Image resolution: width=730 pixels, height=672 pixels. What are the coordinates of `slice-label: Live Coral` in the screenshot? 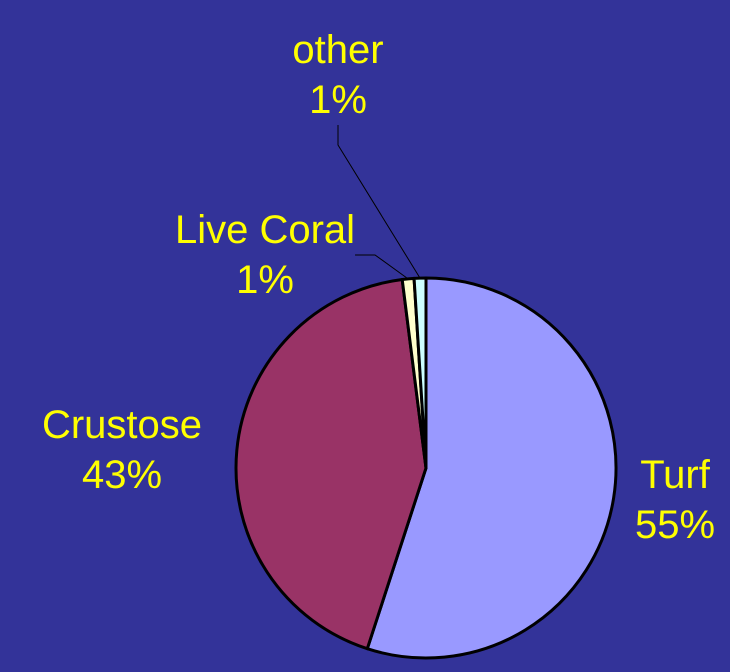 It's located at (265, 230).